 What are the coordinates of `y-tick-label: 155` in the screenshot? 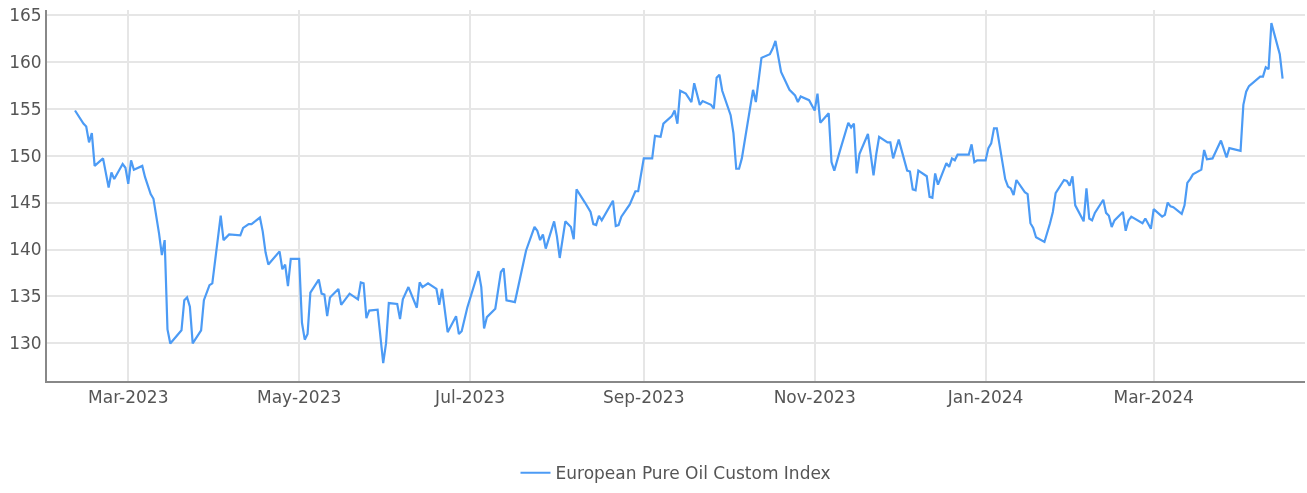 It's located at (25, 108).